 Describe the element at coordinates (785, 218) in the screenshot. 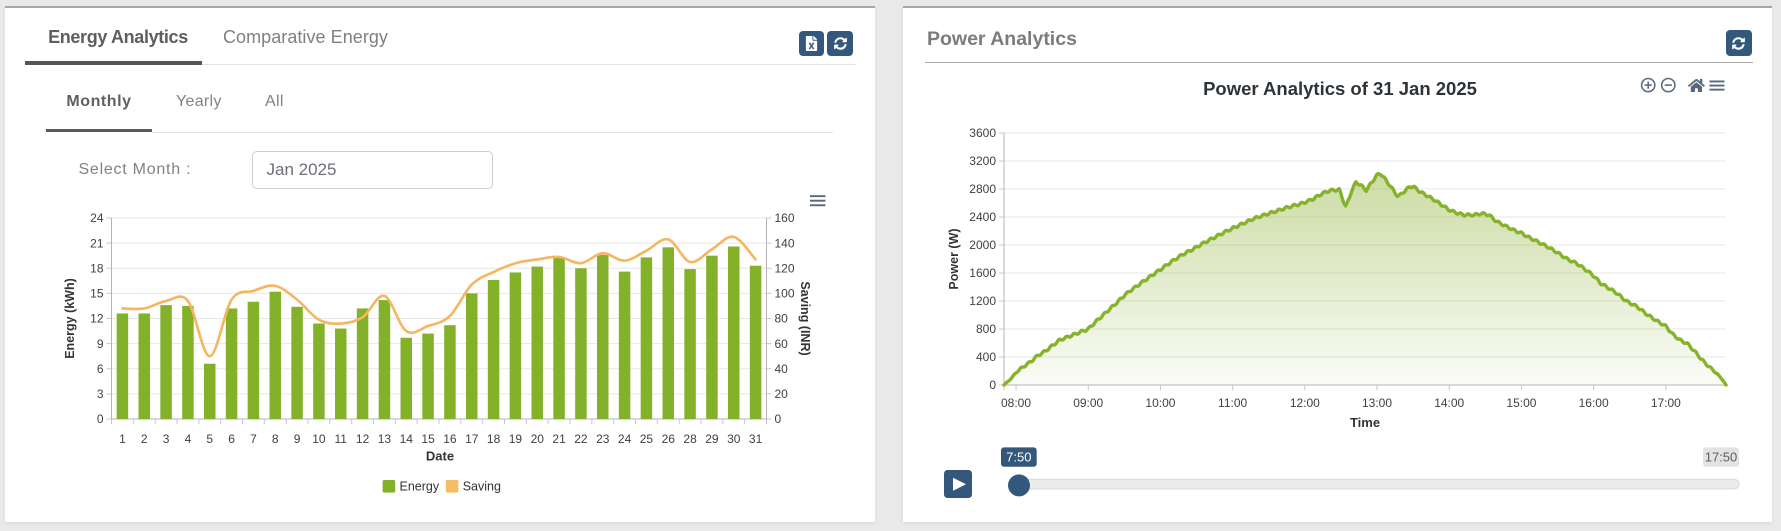

I see `svg-text: 160` at that location.